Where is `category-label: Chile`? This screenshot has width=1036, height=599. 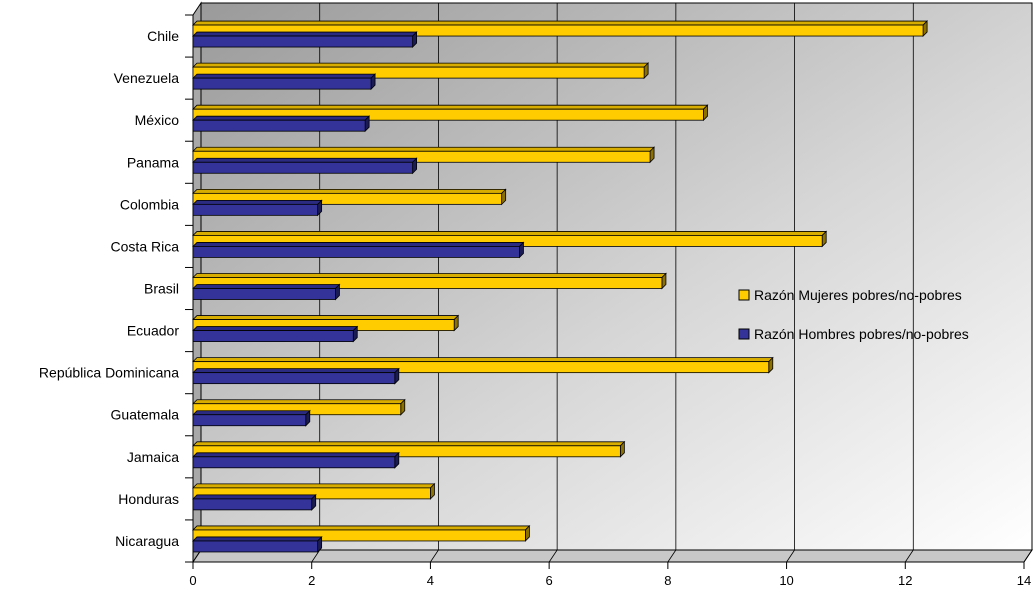 category-label: Chile is located at coordinates (163, 36).